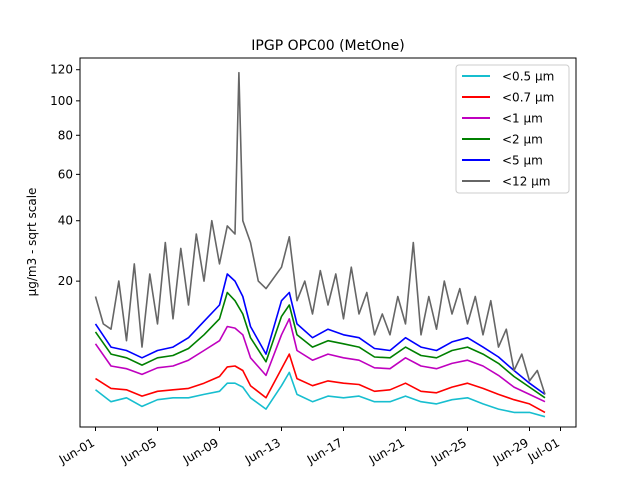  Describe the element at coordinates (522, 140) in the screenshot. I see `legend-label-3: <2 µm` at that location.